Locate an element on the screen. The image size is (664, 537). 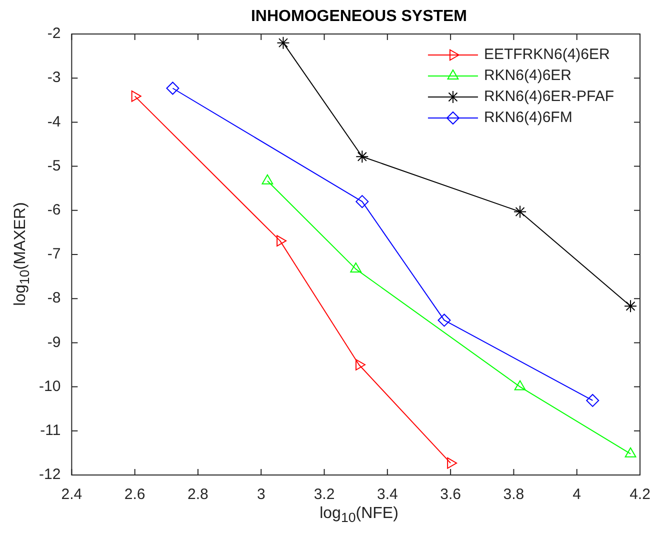
x-tick-label: 2.8 is located at coordinates (198, 495).